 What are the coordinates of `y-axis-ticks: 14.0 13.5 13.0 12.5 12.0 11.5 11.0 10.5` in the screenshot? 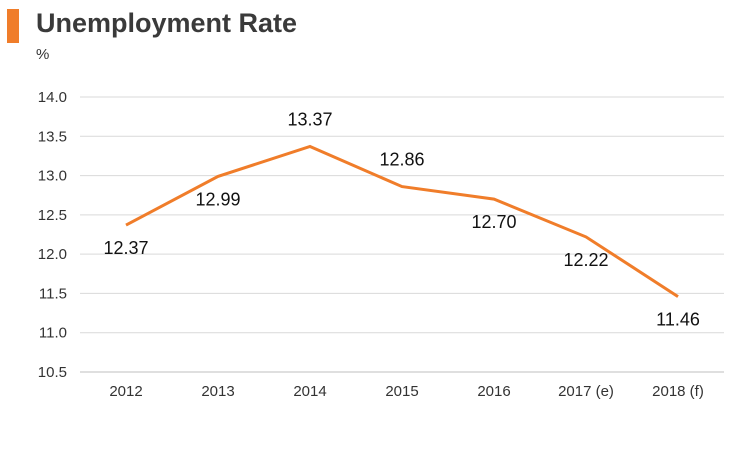 It's located at (52, 235).